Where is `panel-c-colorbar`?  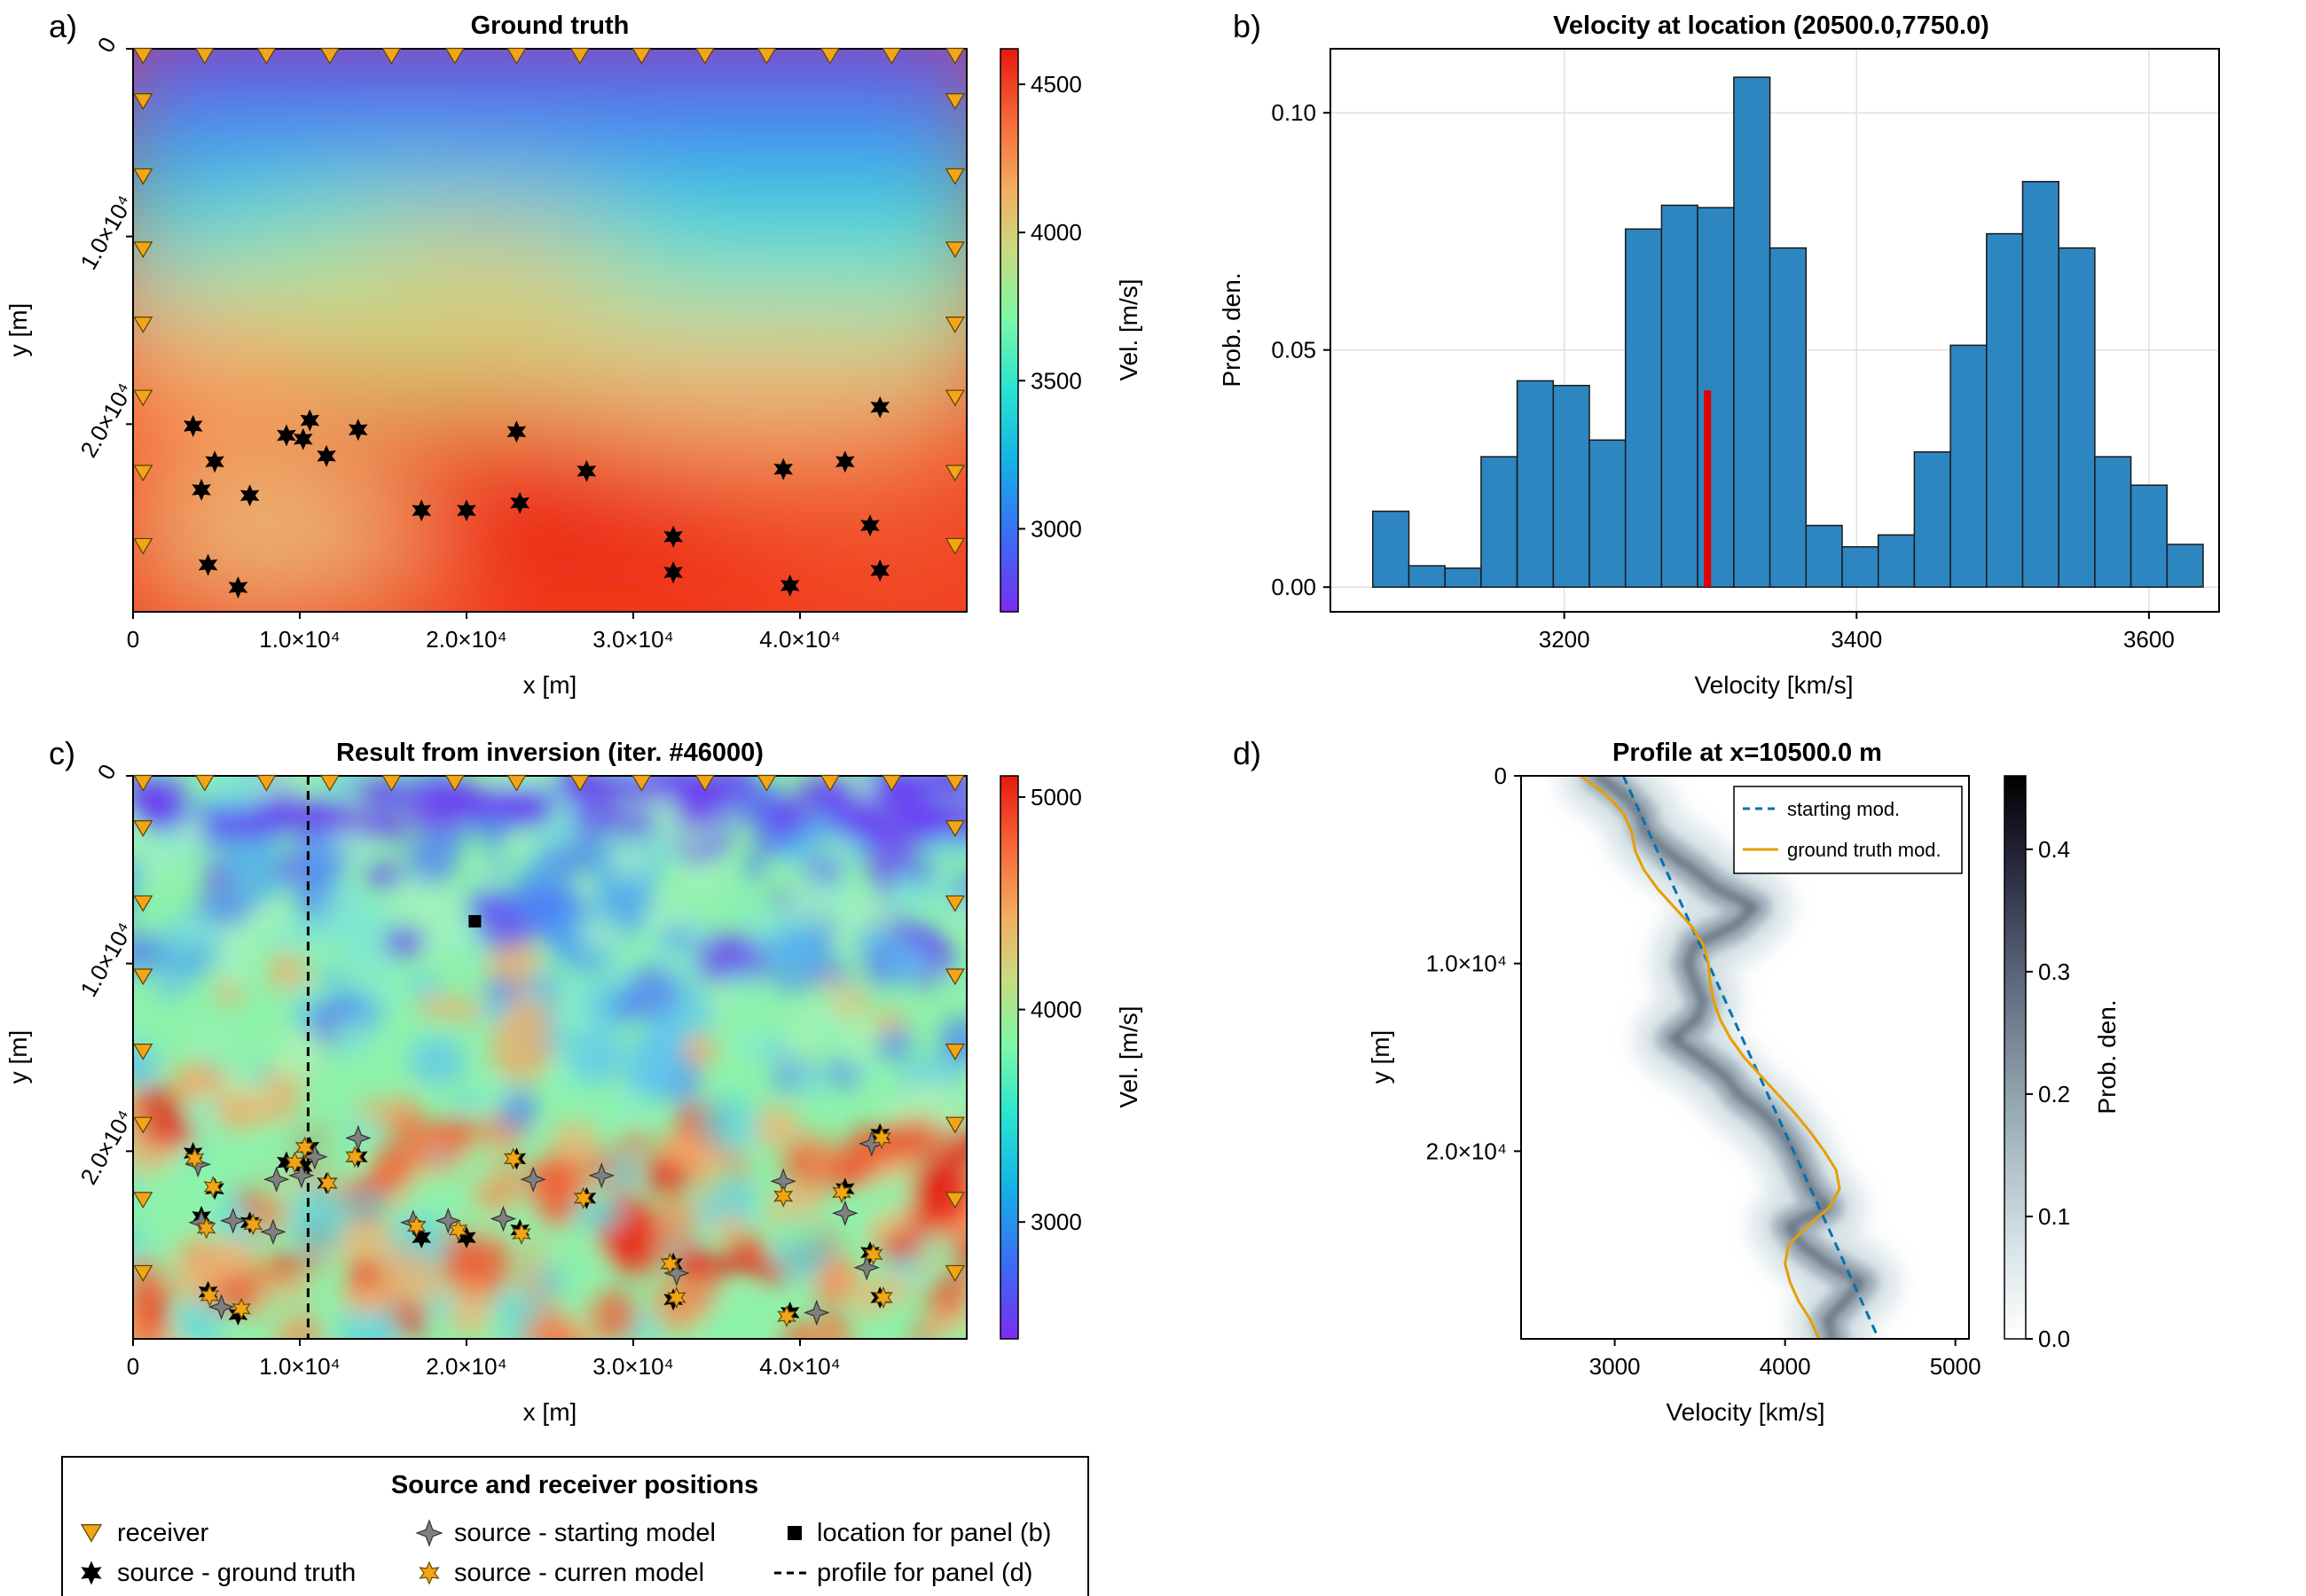
panel-c-colorbar is located at coordinates (1010, 1057).